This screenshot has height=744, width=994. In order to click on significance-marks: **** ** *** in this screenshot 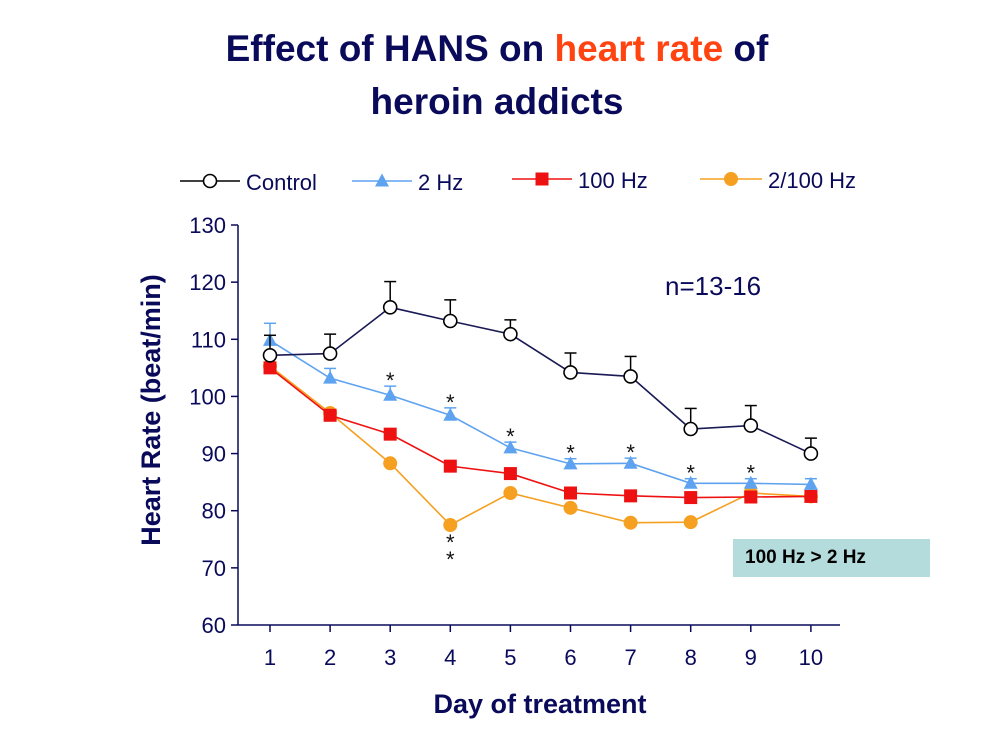, I will do `click(571, 470)`.